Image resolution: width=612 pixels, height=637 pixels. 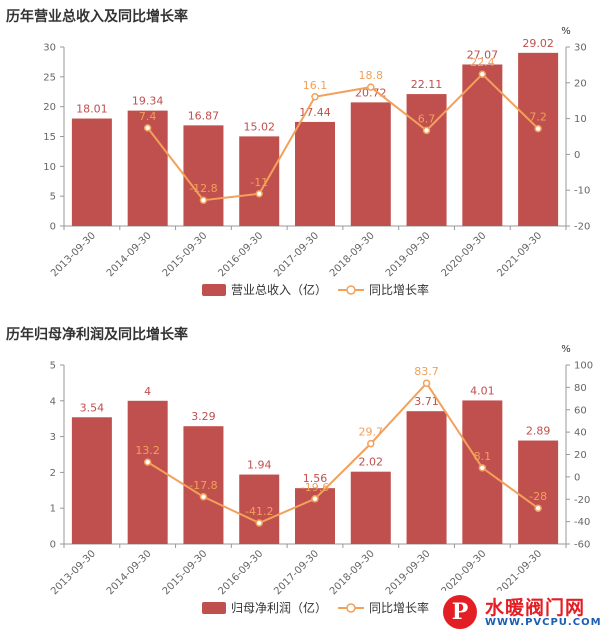 I want to click on growth-rate-line, so click(x=343, y=453).